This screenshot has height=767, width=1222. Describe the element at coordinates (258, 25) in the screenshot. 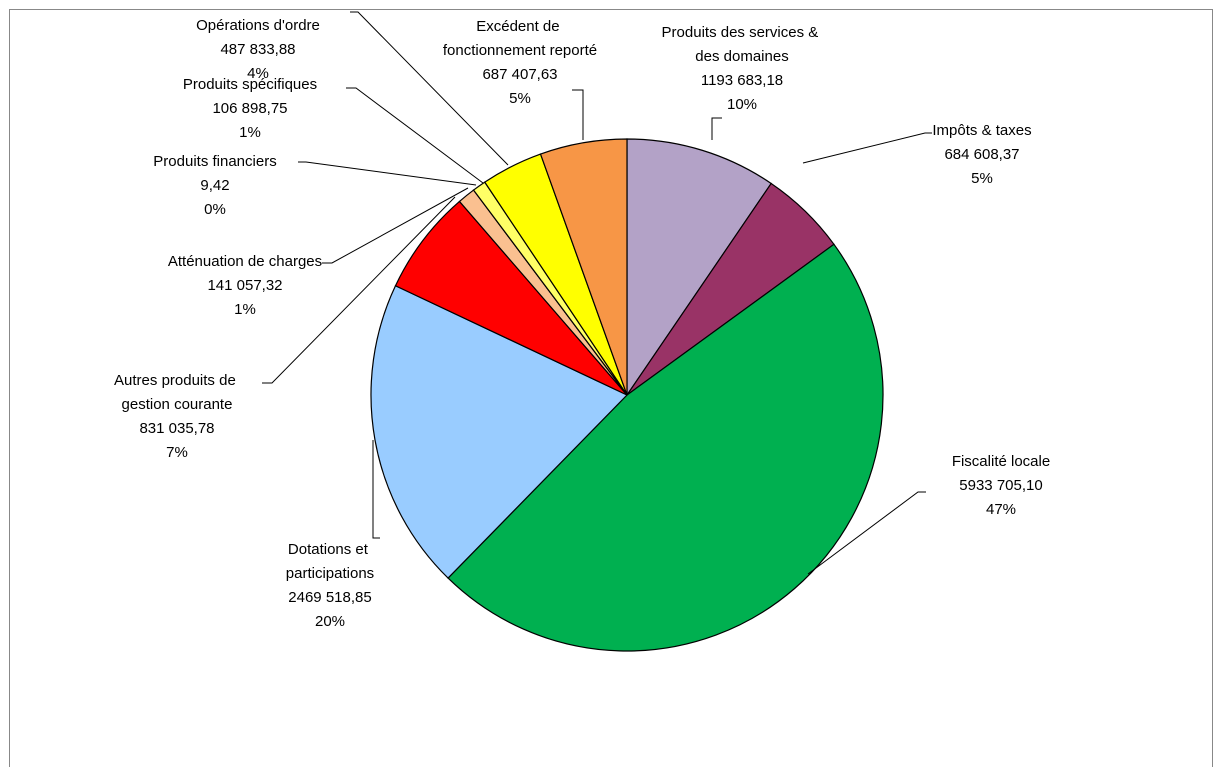

I see `slice-label: Opérations d'ordre` at that location.